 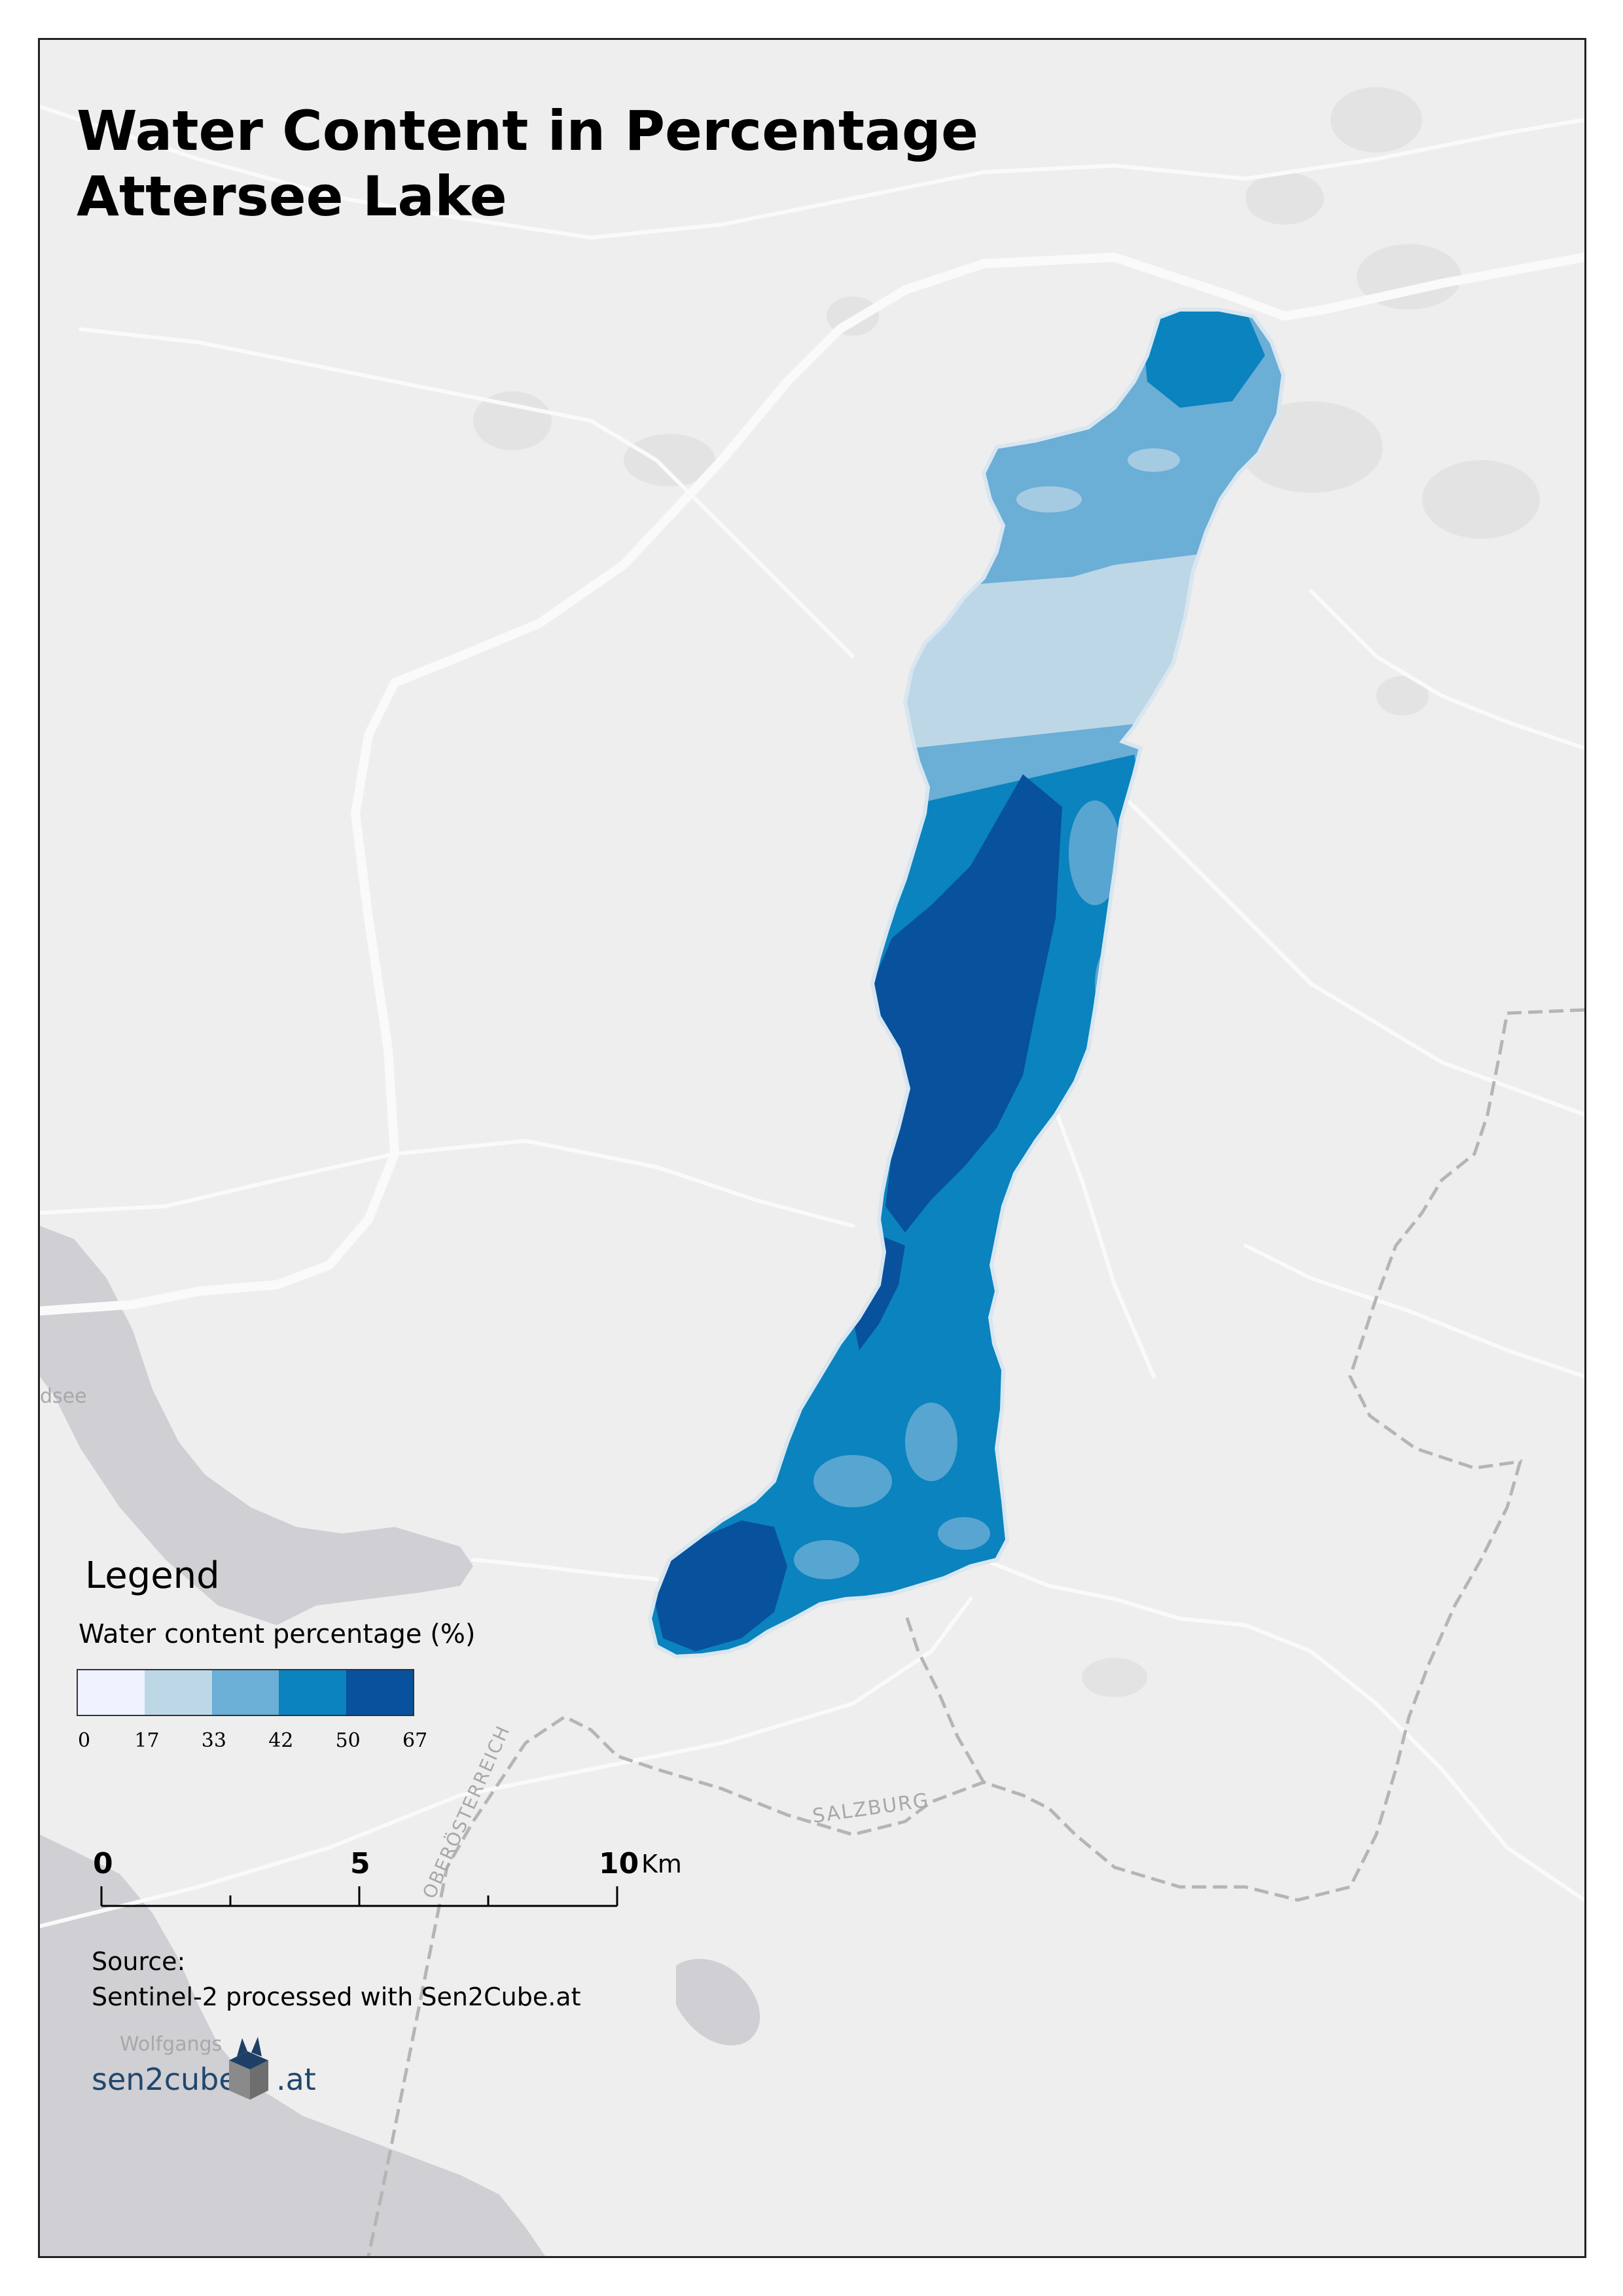 I want to click on map-title-line1: Water Content in Percentage, so click(x=527, y=131).